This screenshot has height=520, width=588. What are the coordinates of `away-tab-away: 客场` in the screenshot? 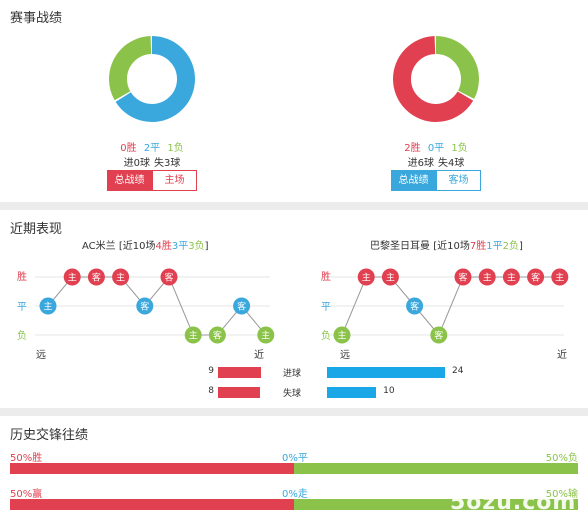 It's located at (458, 180).